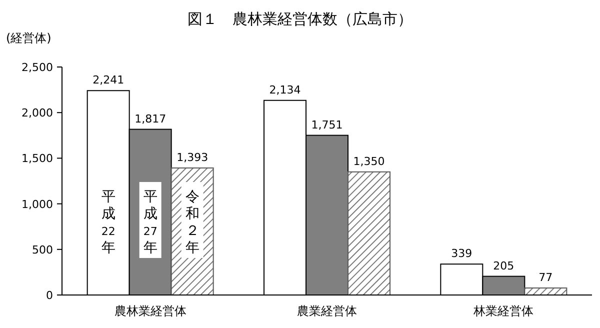 The image size is (600, 328). Describe the element at coordinates (37, 67) in the screenshot. I see `y-tick-label: 2,500` at that location.